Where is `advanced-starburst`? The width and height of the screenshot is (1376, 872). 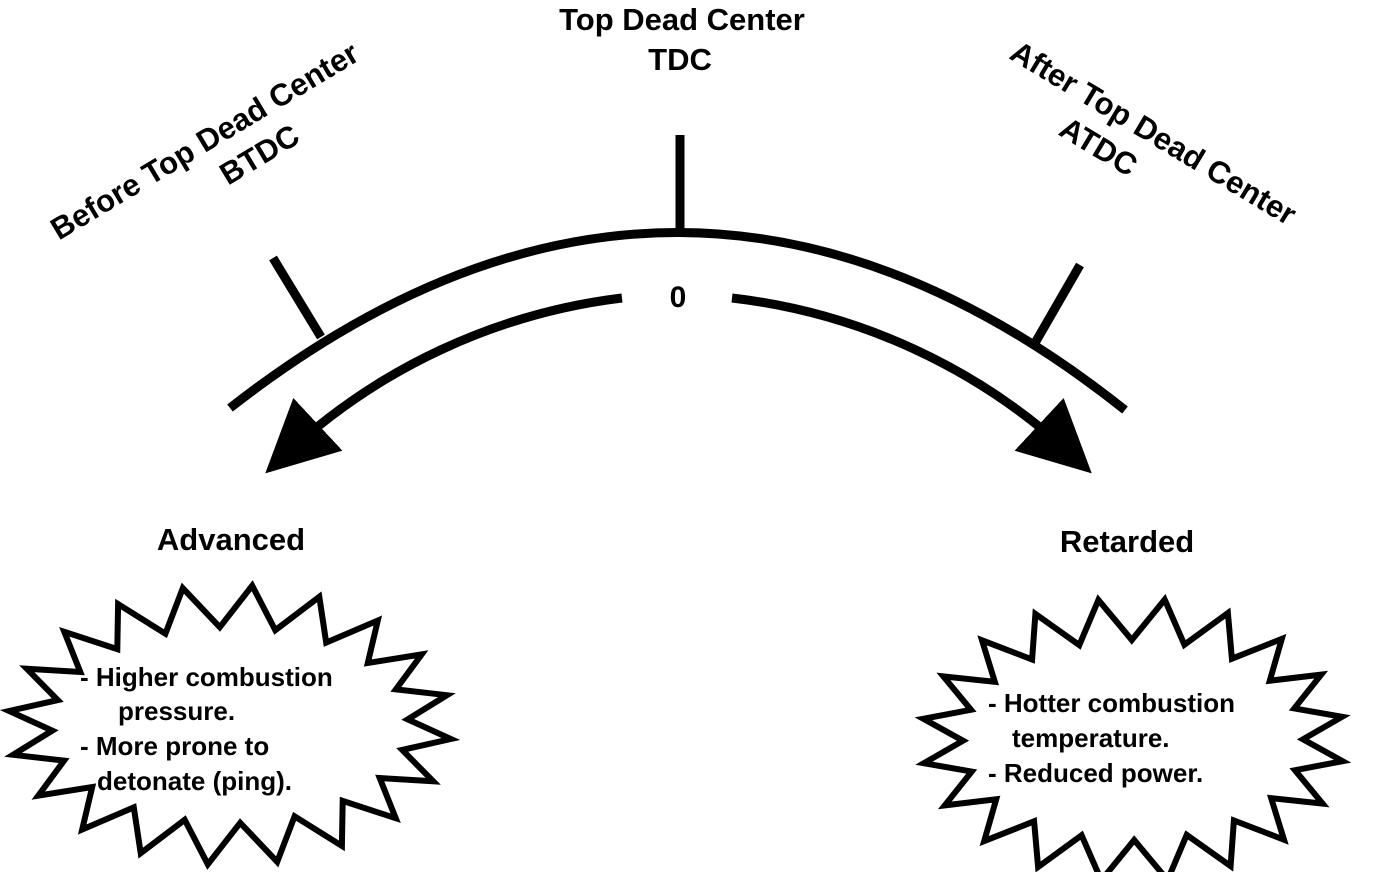
advanced-starburst is located at coordinates (230, 725).